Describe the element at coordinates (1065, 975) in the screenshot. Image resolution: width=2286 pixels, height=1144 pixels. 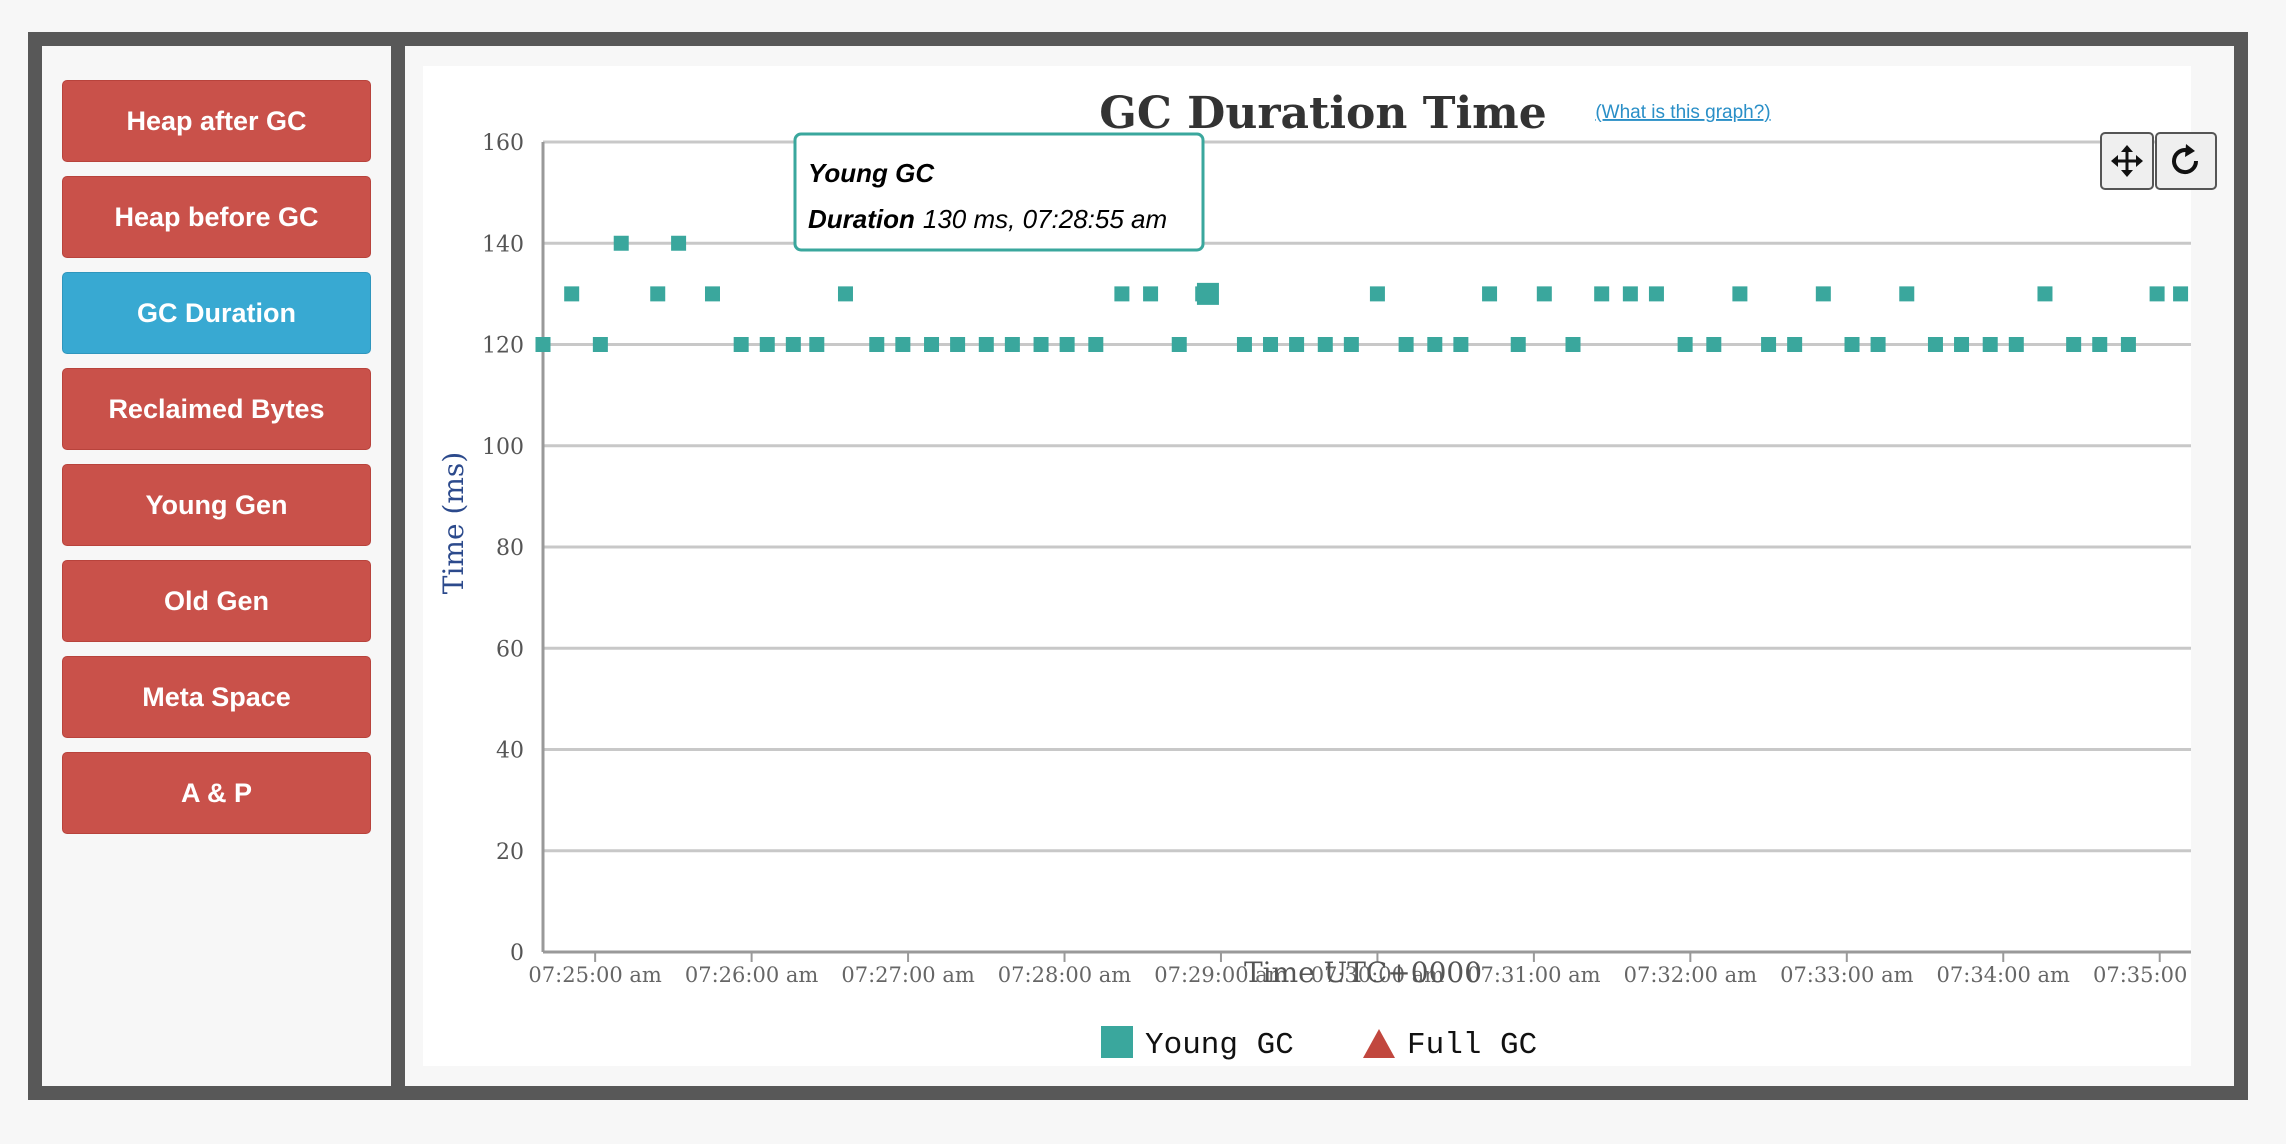
I see `x-tick-label: 07:28:00 am` at that location.